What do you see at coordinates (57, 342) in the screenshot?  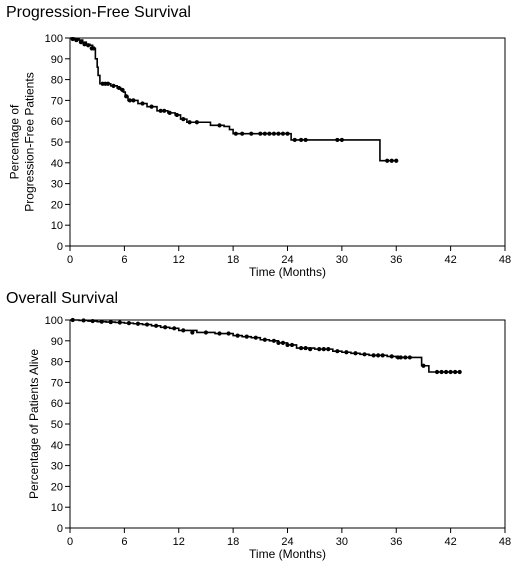 I see `y-tick-label: 90` at bounding box center [57, 342].